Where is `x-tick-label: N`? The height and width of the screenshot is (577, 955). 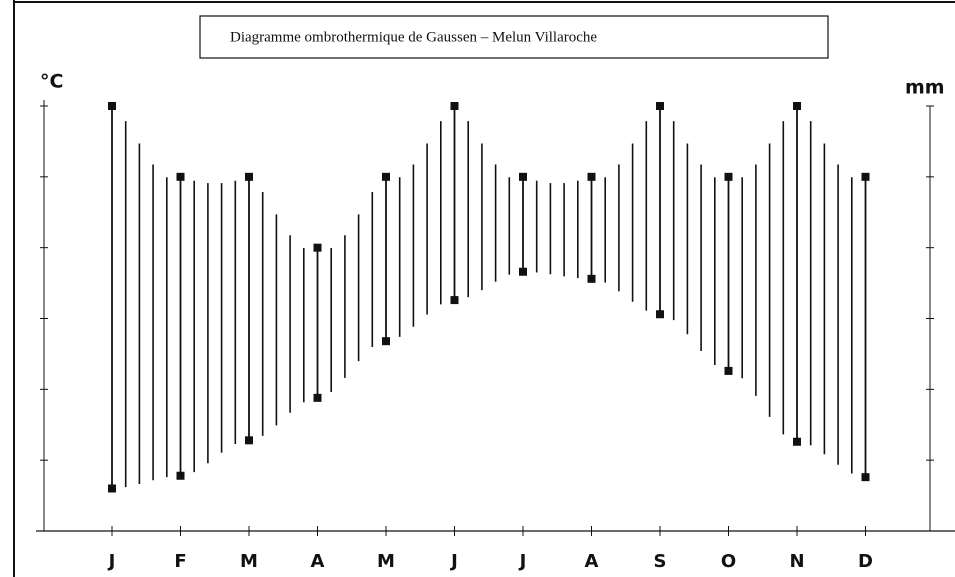 x-tick-label: N is located at coordinates (796, 561).